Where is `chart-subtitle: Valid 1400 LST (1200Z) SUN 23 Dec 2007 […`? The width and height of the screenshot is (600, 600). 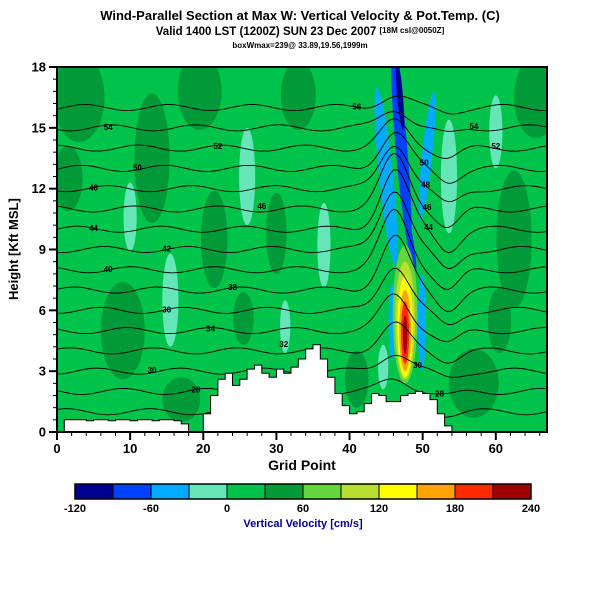
chart-subtitle: Valid 1400 LST (1200Z) SUN 23 Dec 2007 [… is located at coordinates (300, 32).